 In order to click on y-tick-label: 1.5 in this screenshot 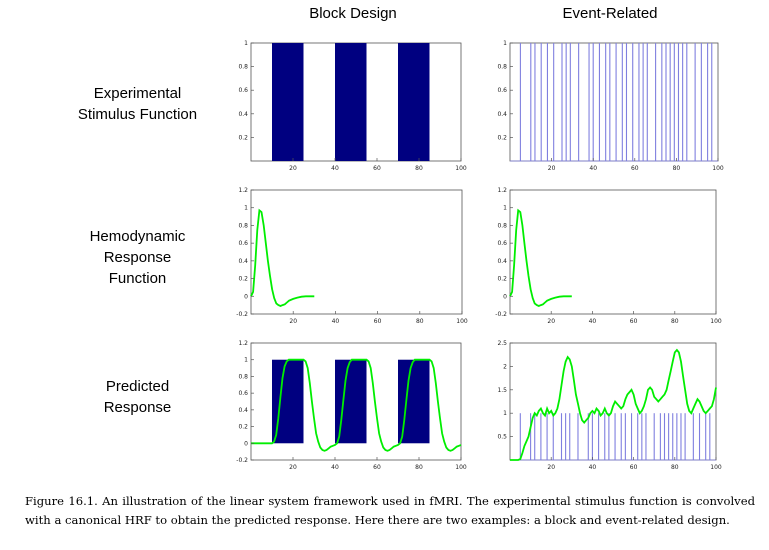, I will do `click(502, 390)`.